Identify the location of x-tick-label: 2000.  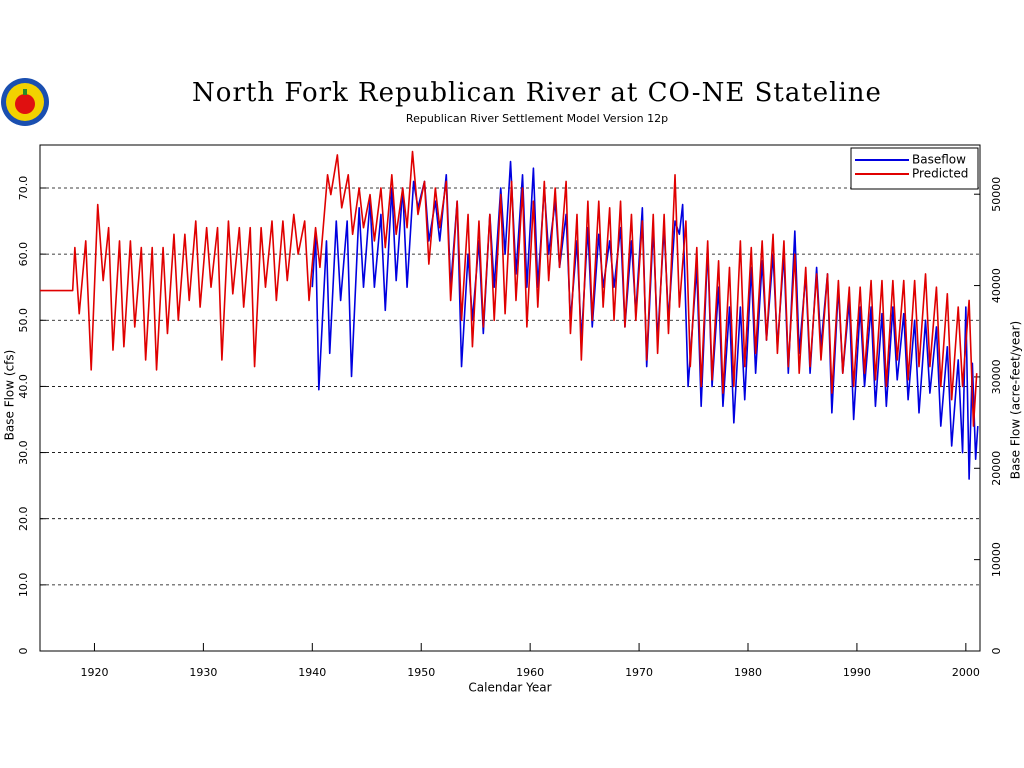
(966, 672).